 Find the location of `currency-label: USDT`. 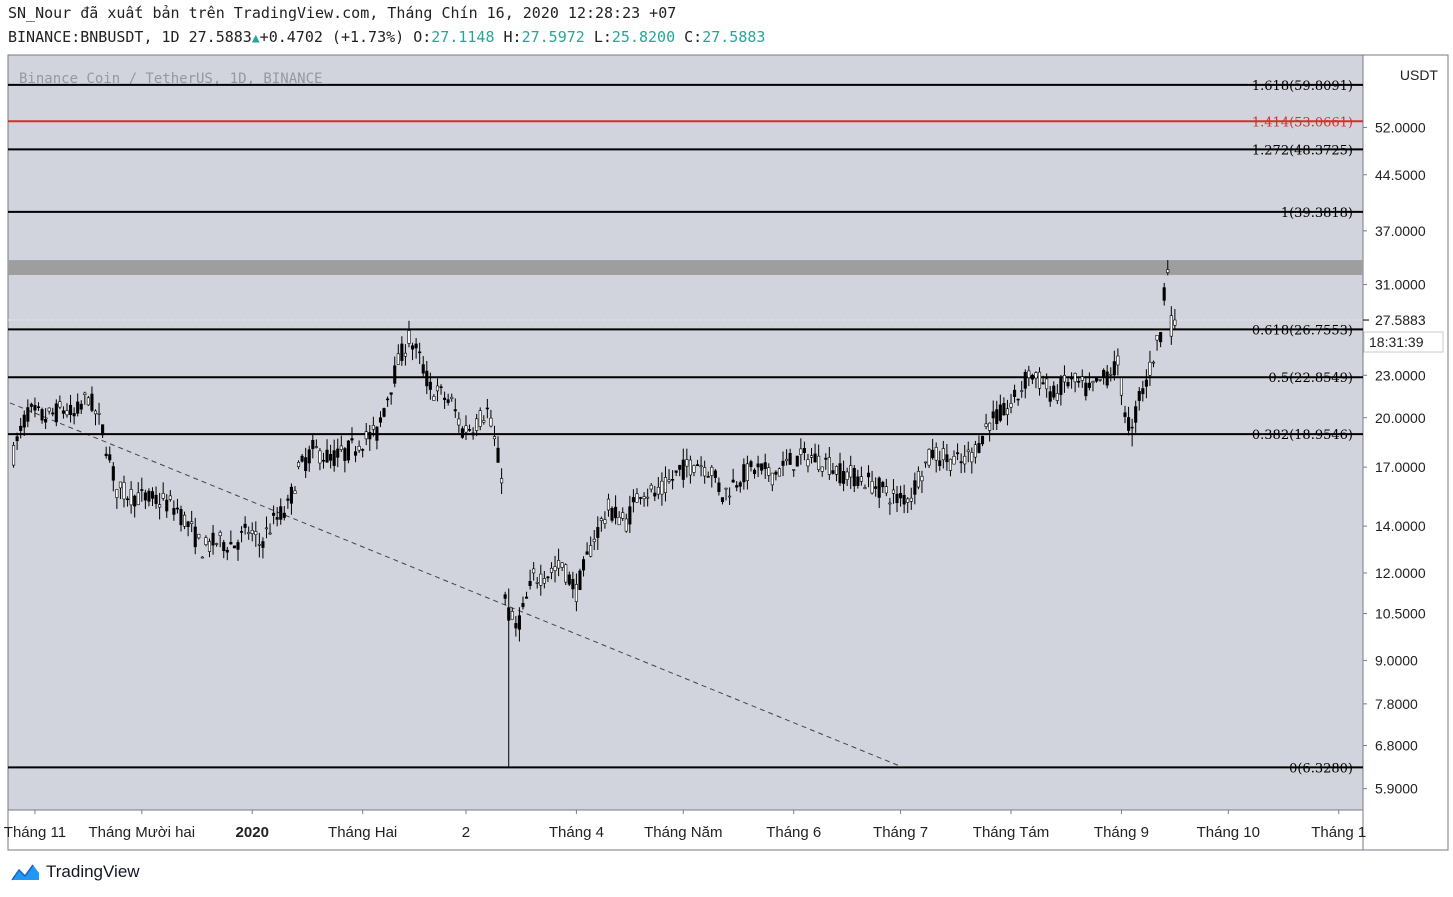

currency-label: USDT is located at coordinates (1419, 75).